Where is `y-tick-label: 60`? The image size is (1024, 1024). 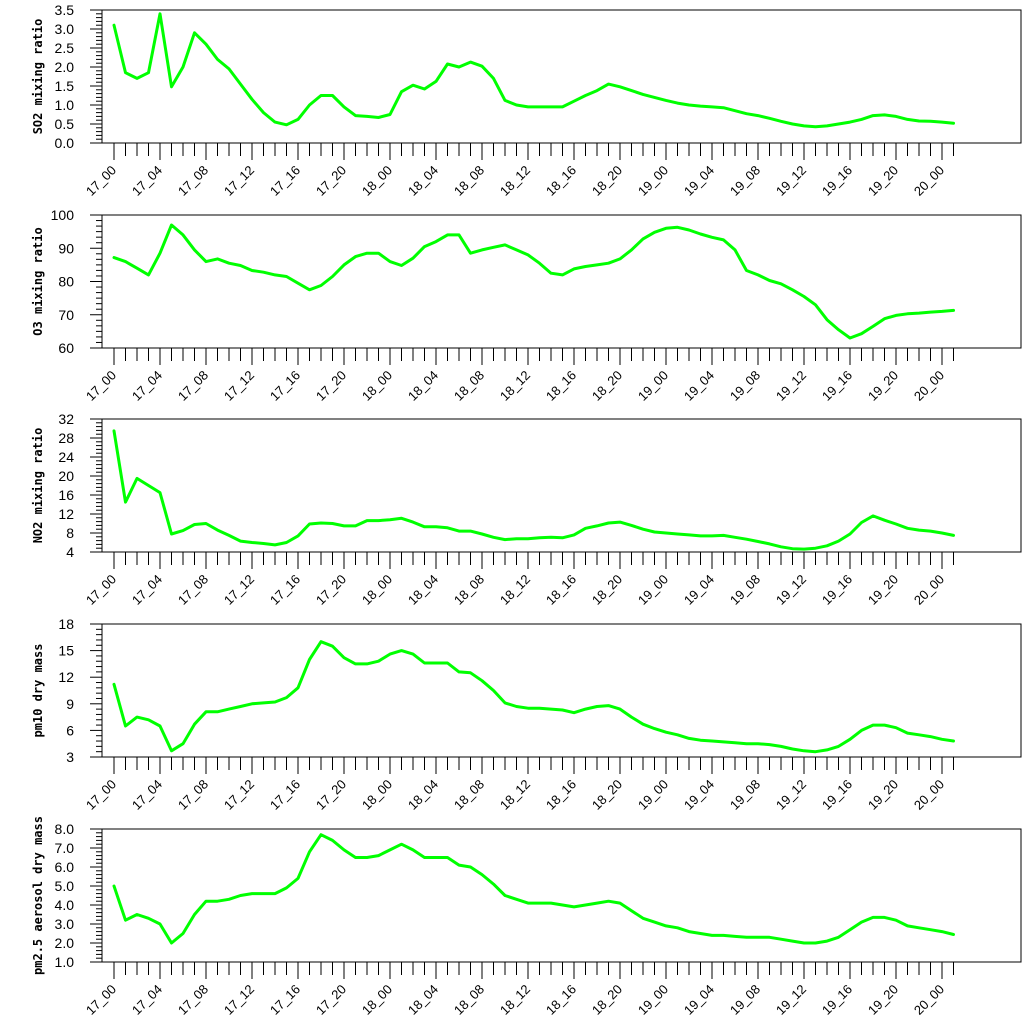 y-tick-label: 60 is located at coordinates (66, 348).